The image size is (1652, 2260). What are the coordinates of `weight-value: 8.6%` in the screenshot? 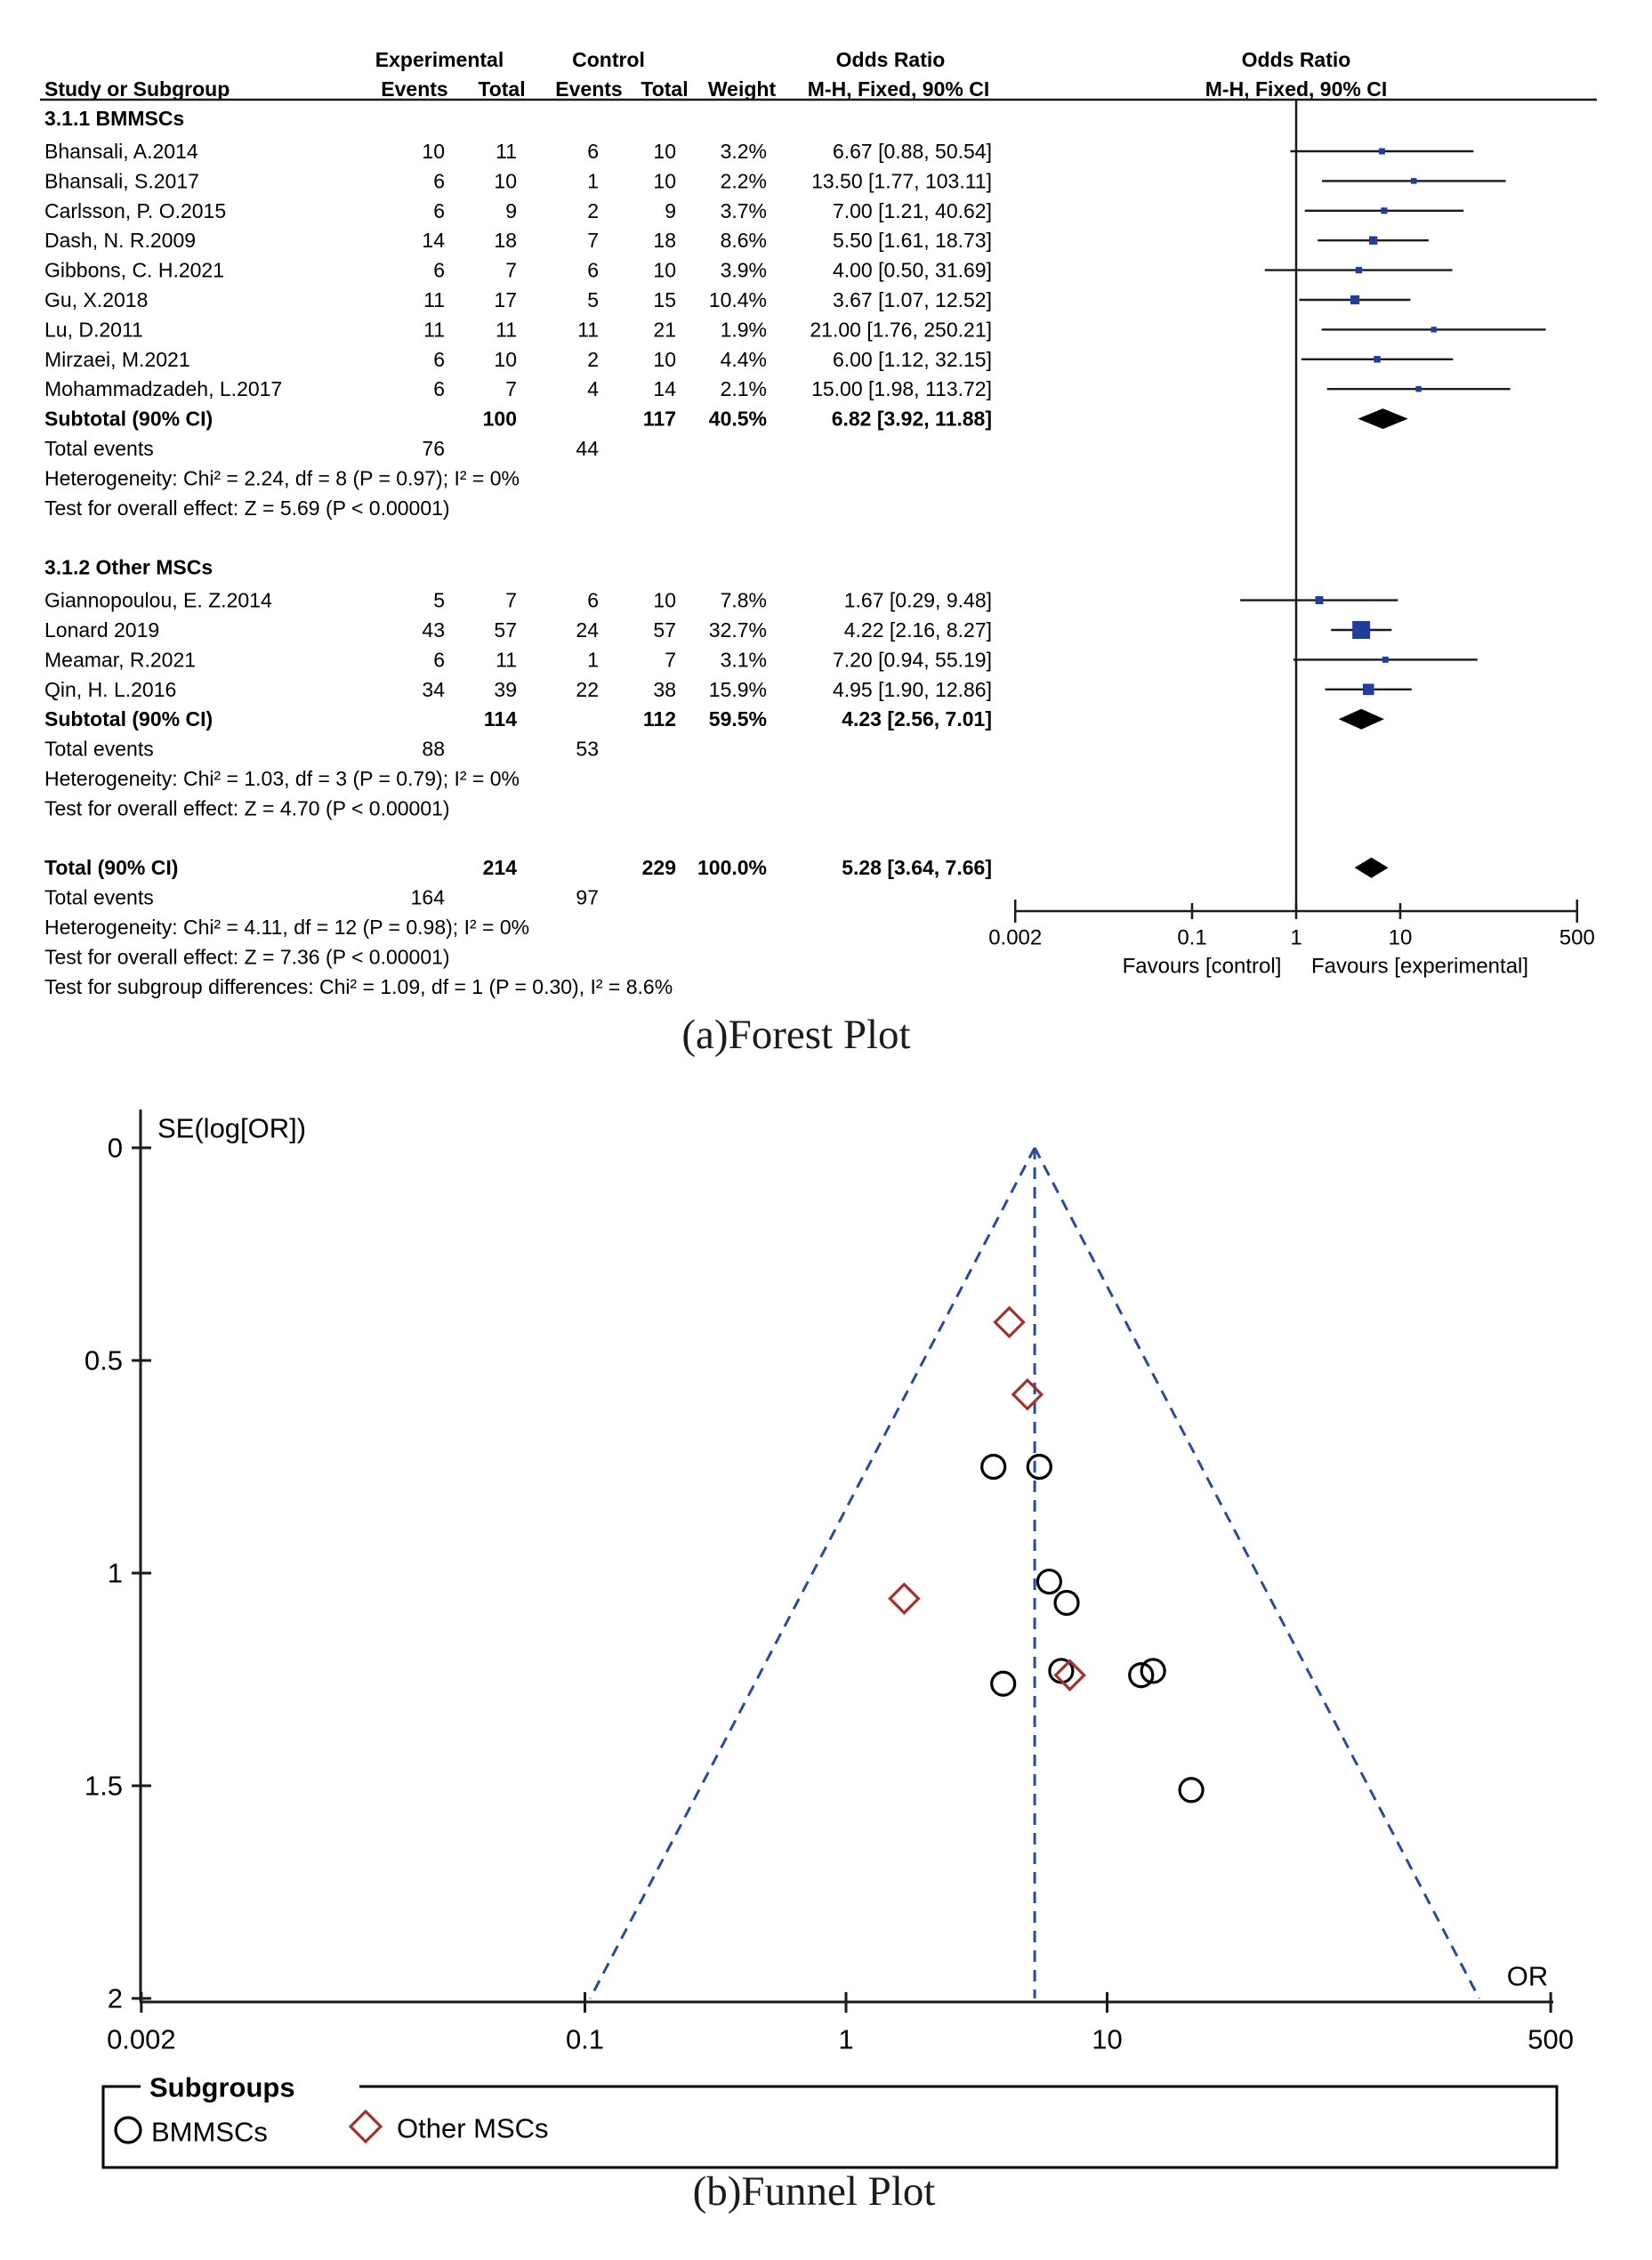 It's located at (744, 240).